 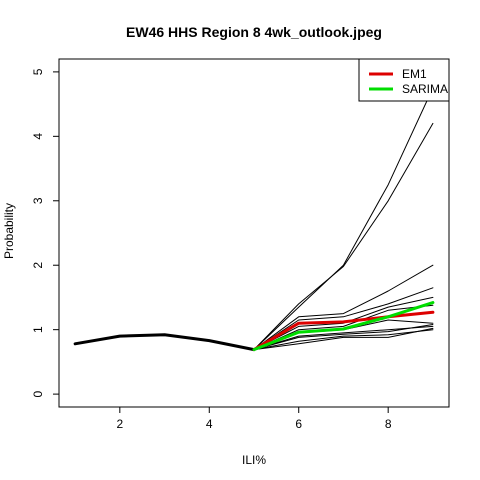 I want to click on y-tick-label: 1, so click(x=38, y=329).